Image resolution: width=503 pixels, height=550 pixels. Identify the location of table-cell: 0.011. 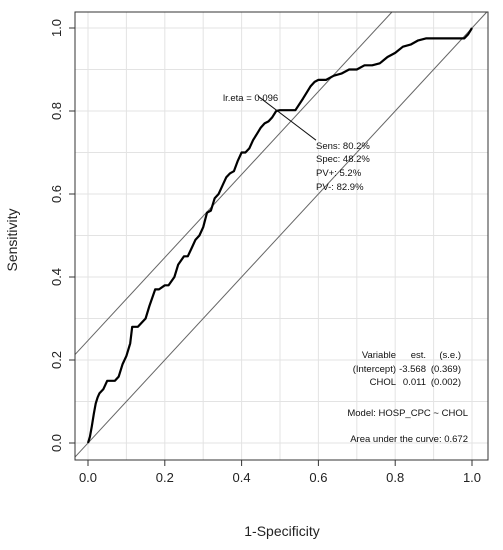
(414, 382).